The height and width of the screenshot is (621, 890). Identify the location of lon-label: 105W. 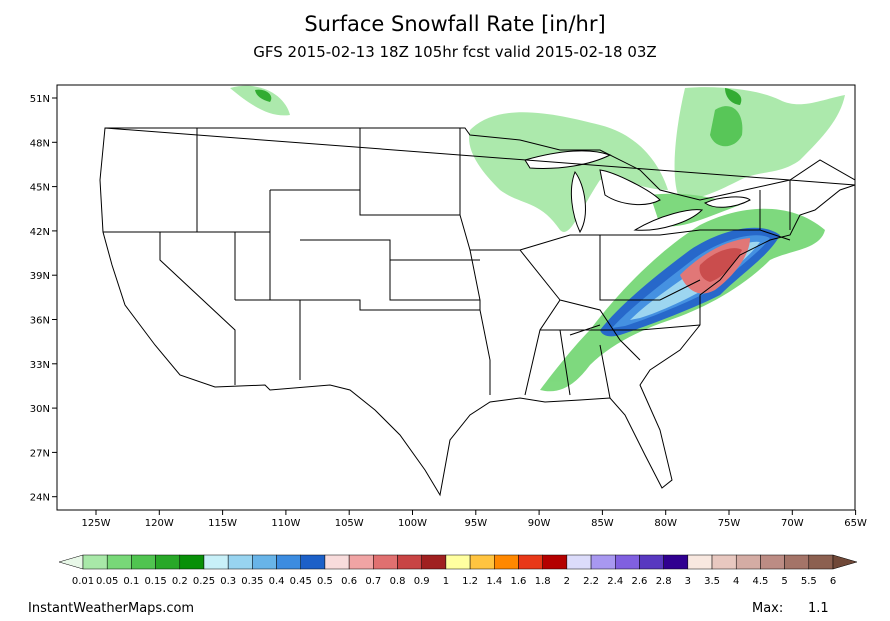
(349, 523).